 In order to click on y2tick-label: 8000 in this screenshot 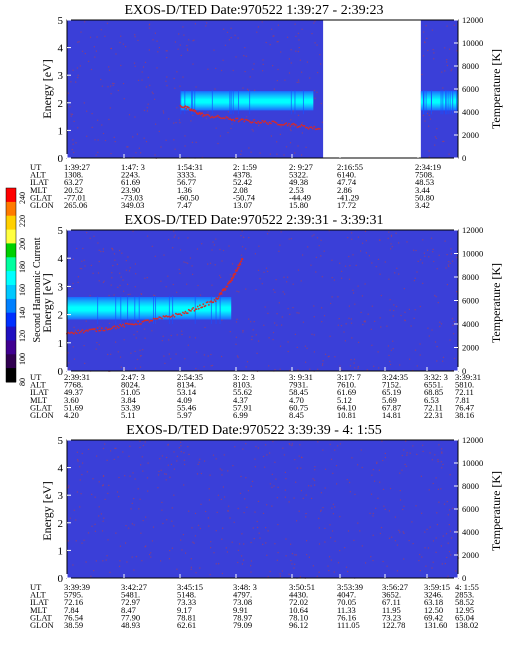, I will do `click(470, 486)`.